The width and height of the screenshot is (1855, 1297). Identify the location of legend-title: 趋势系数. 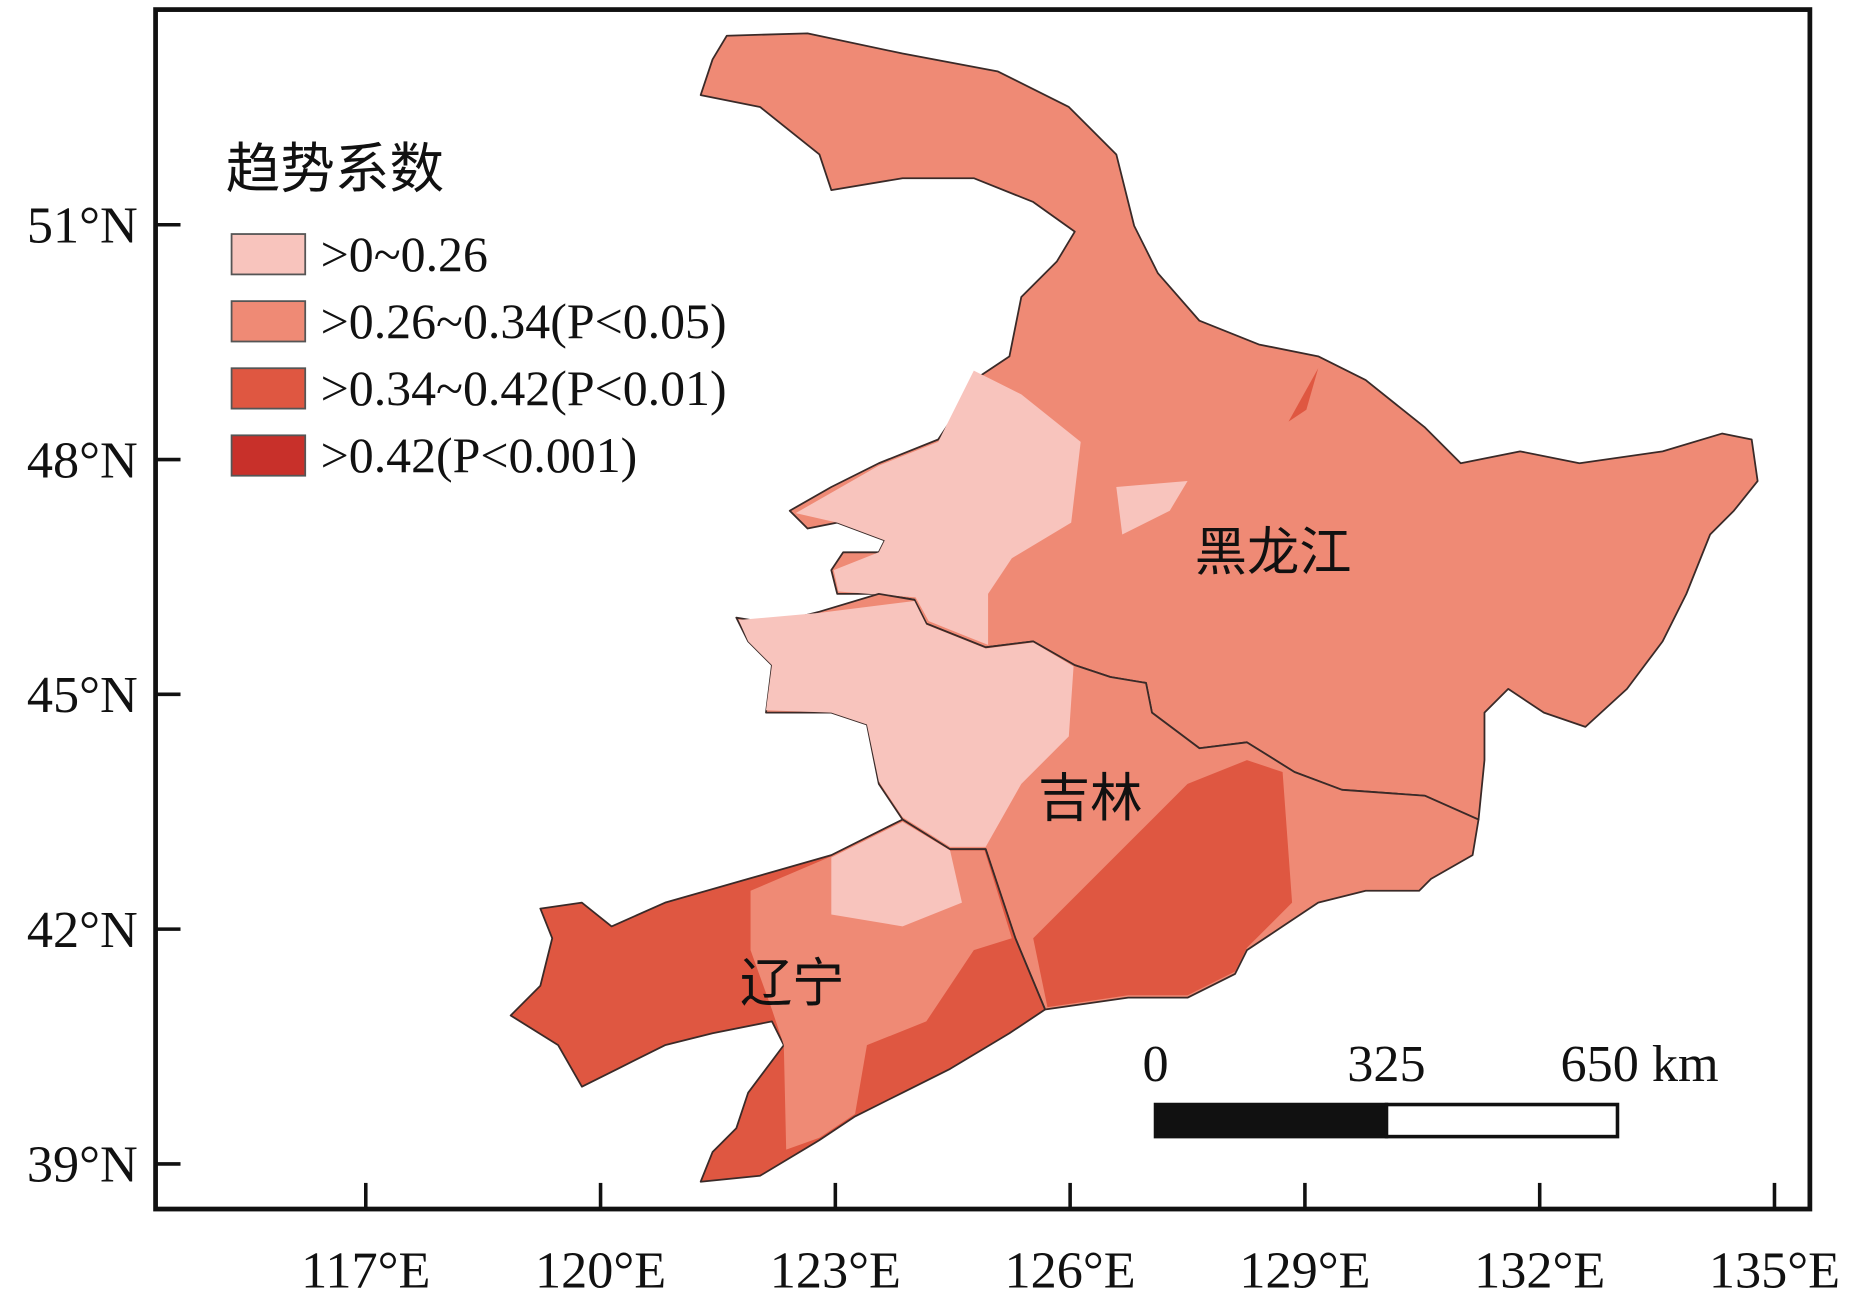
(335, 169).